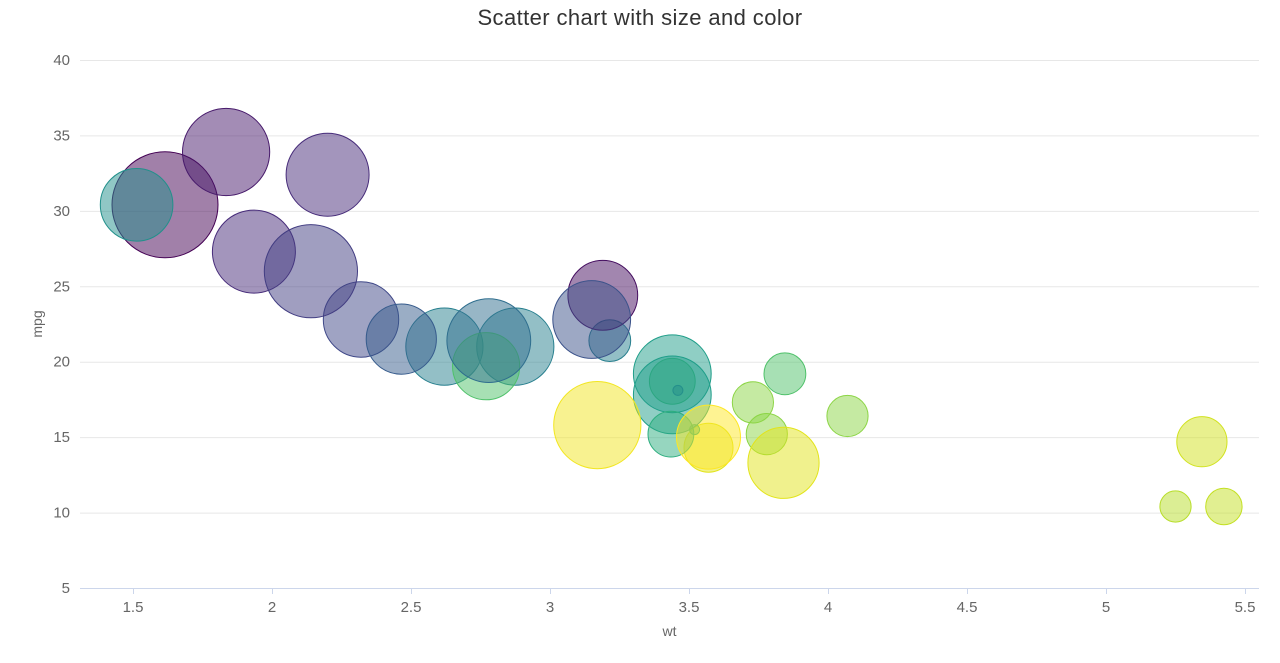 The width and height of the screenshot is (1280, 663). Describe the element at coordinates (61, 211) in the screenshot. I see `y-tick-label: 30` at that location.